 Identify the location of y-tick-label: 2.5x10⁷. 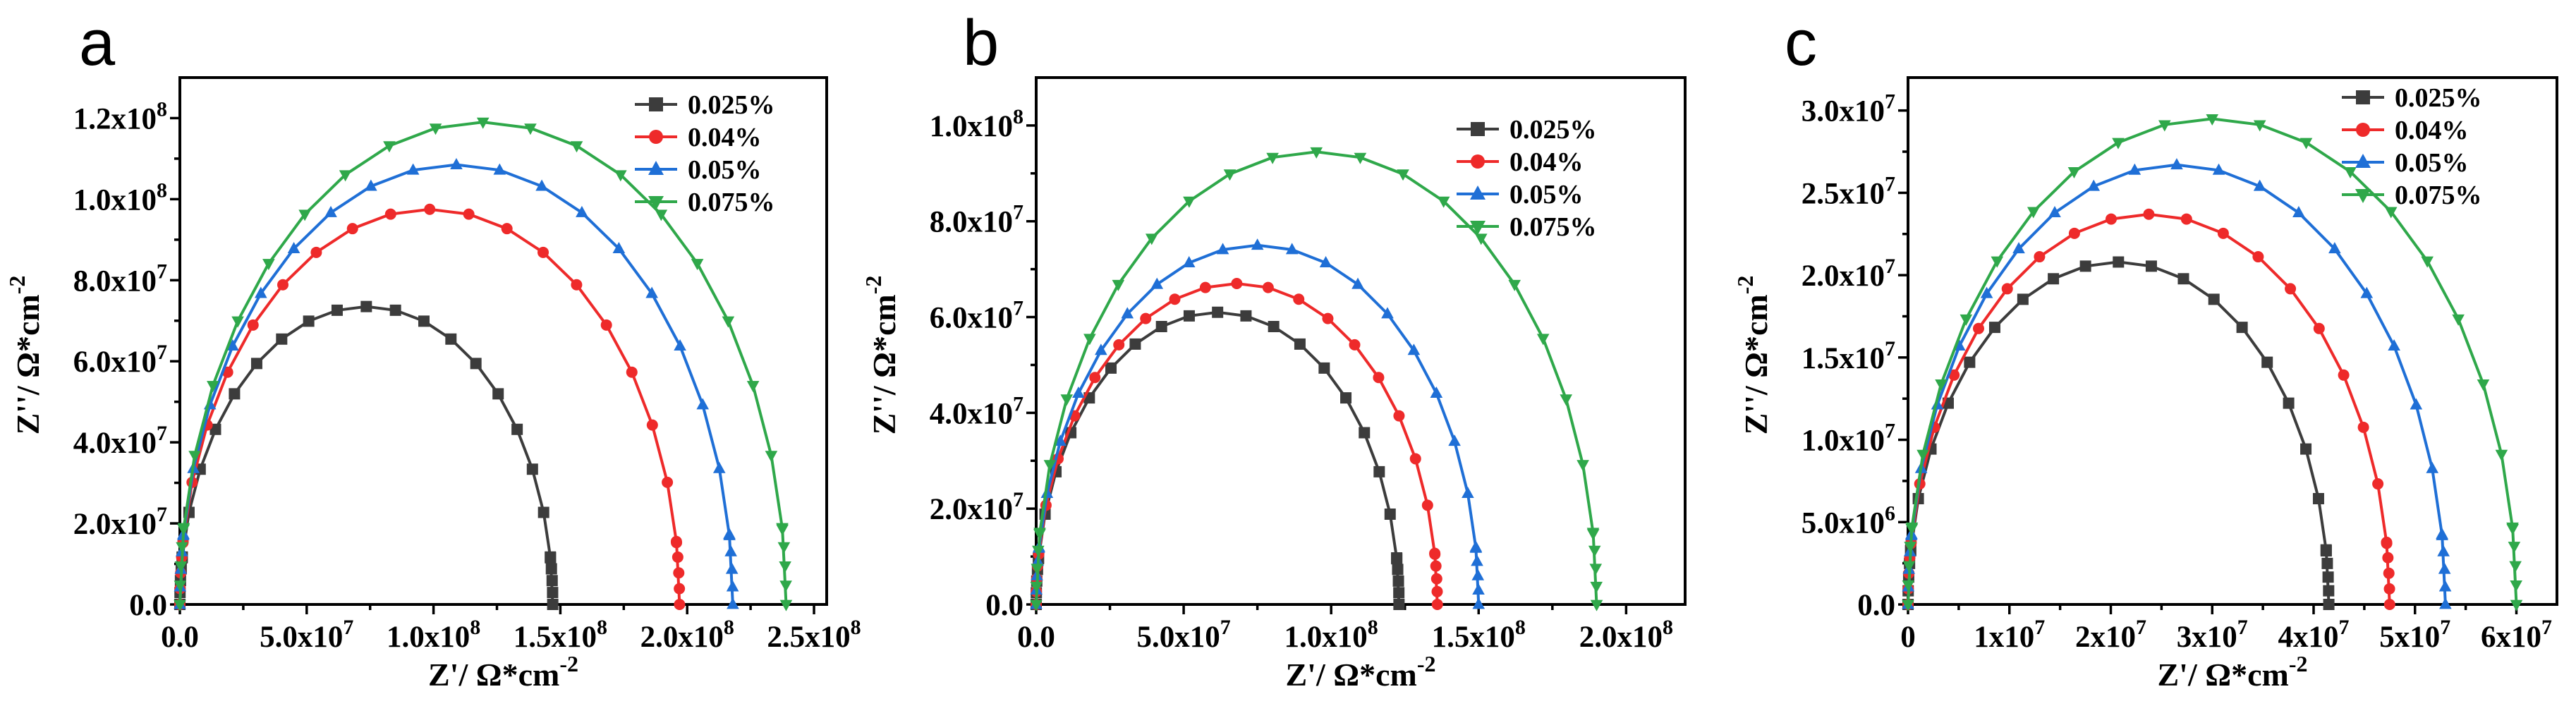
(1848, 191).